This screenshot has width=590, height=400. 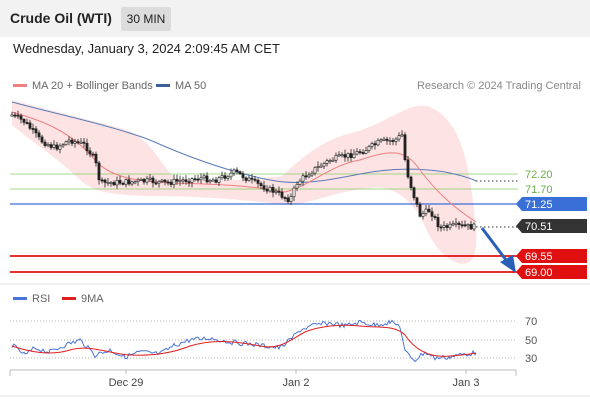 I want to click on x-label-dec-29: Dec 29, so click(x=126, y=383).